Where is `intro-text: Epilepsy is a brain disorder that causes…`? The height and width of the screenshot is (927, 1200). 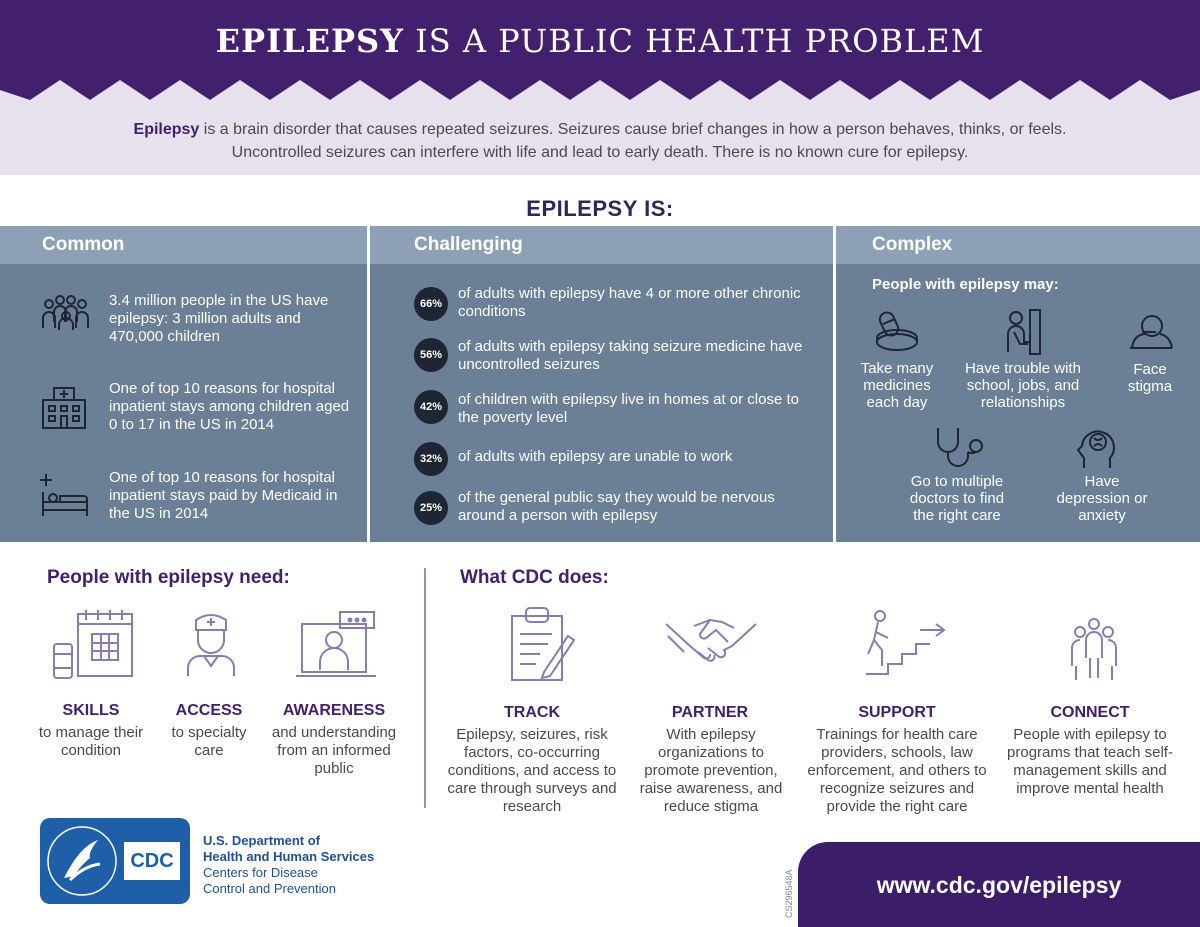 intro-text: Epilepsy is a brain disorder that causes… is located at coordinates (600, 141).